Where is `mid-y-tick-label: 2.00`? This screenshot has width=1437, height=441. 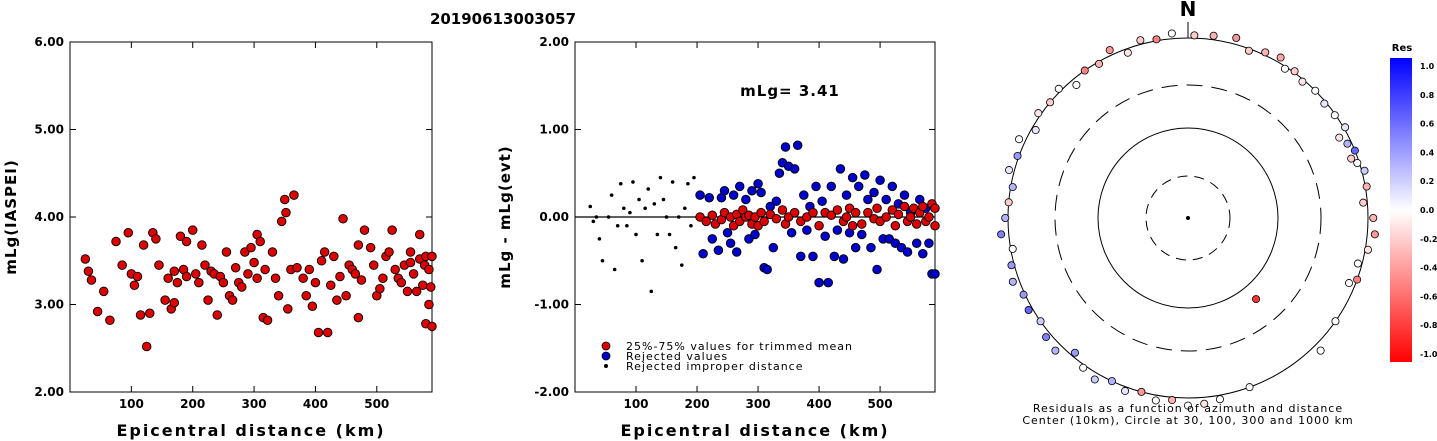 mid-y-tick-label: 2.00 is located at coordinates (554, 42).